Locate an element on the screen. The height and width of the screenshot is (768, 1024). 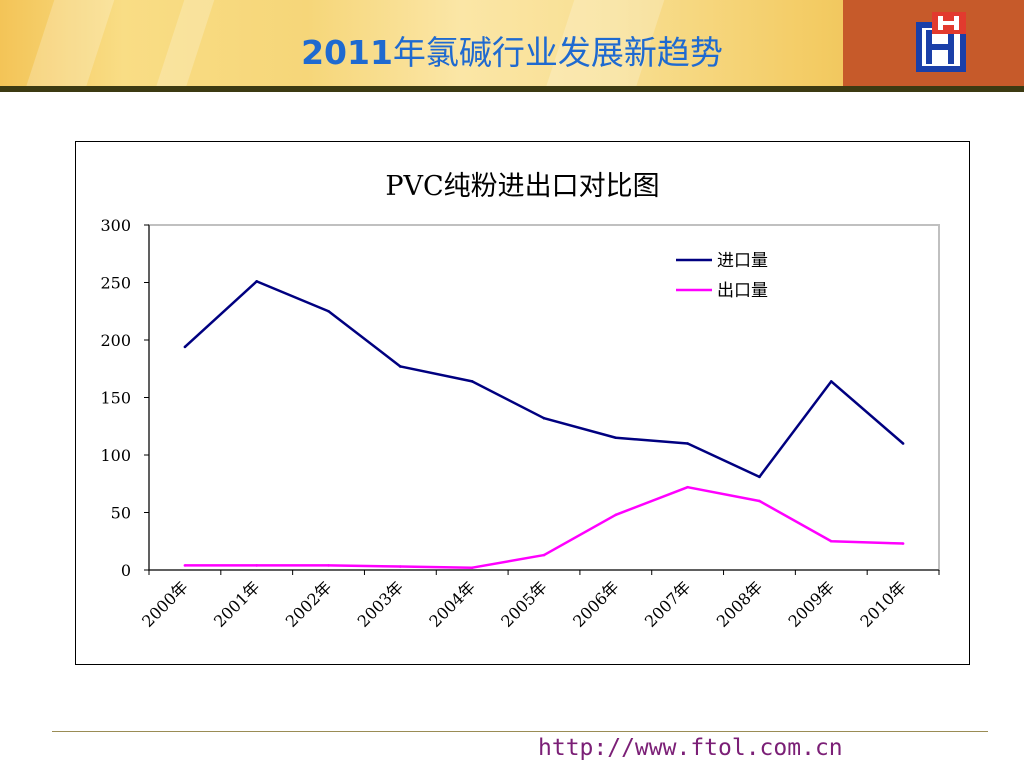
x-tick-label: 2003年 is located at coordinates (381, 604).